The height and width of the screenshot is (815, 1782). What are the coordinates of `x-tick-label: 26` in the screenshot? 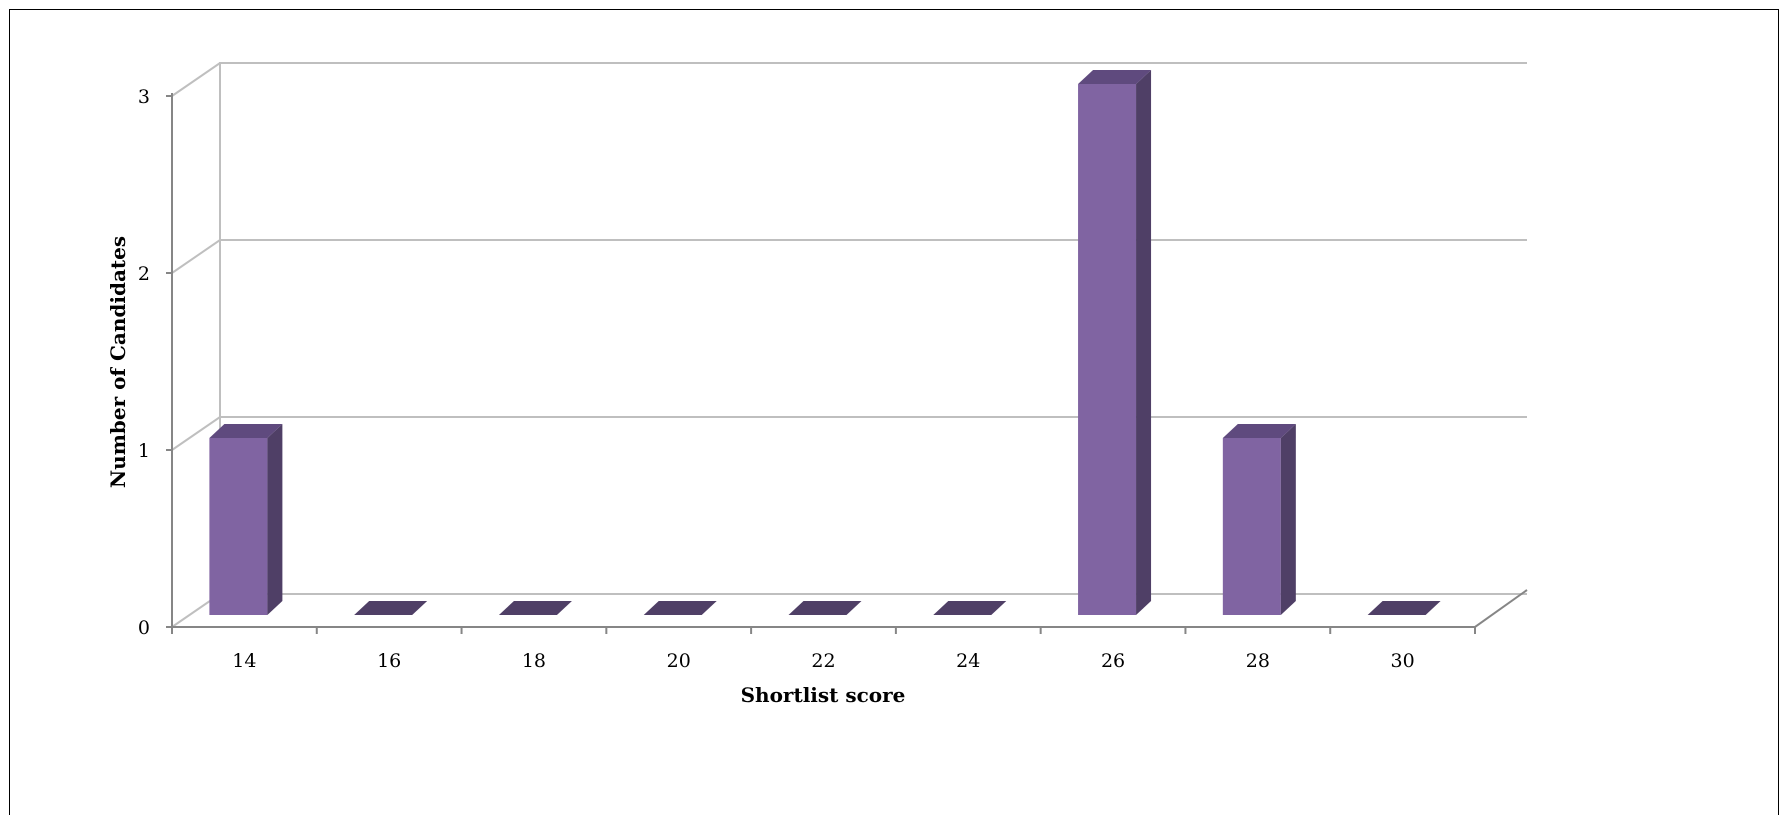 It's located at (1113, 661).